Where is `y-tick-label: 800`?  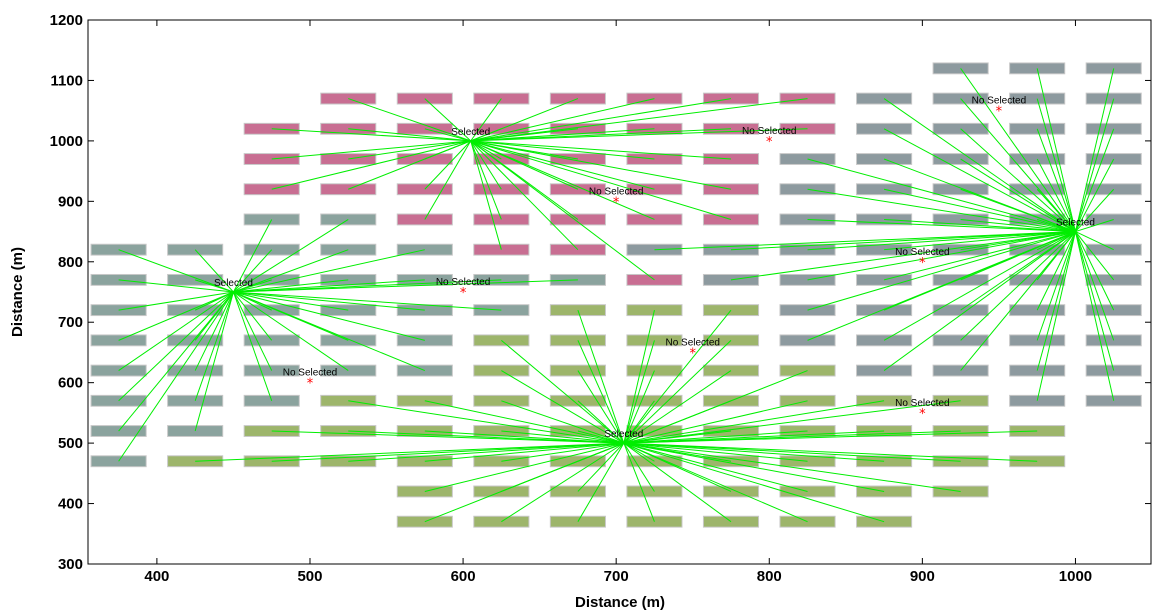 y-tick-label: 800 is located at coordinates (70, 262).